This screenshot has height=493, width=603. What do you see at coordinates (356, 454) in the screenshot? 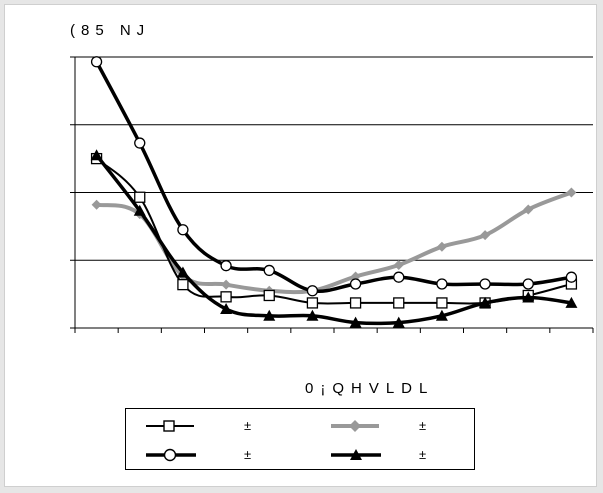
I see `legend-marker-triangle-icon` at bounding box center [356, 454].